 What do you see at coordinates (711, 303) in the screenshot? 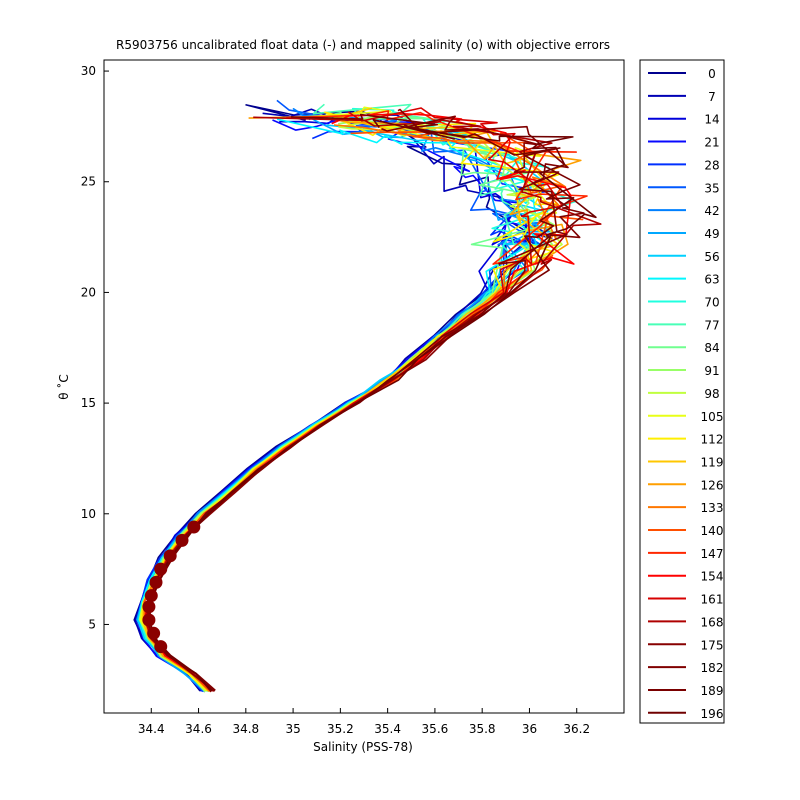
I see `legend-label: 70` at bounding box center [711, 303].